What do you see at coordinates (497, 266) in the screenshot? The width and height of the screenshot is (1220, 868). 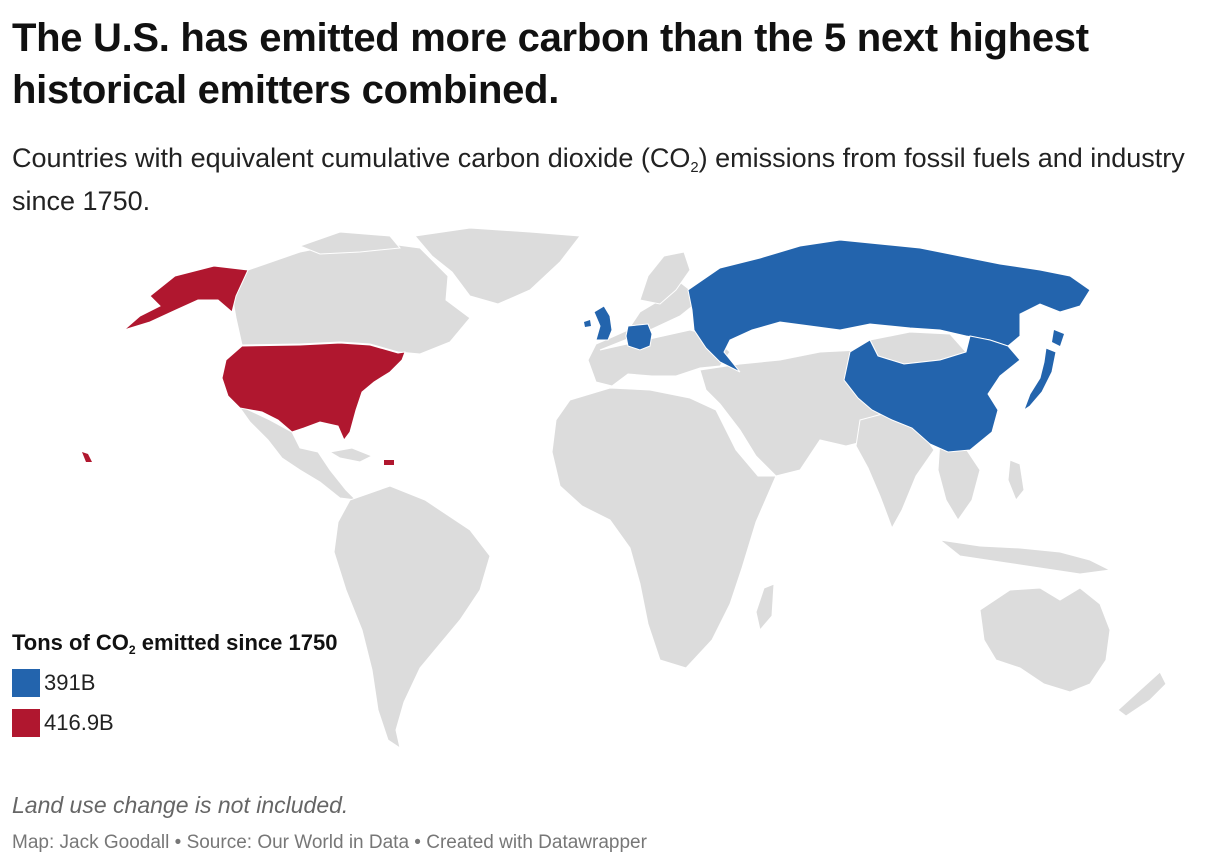 I see `greenland` at bounding box center [497, 266].